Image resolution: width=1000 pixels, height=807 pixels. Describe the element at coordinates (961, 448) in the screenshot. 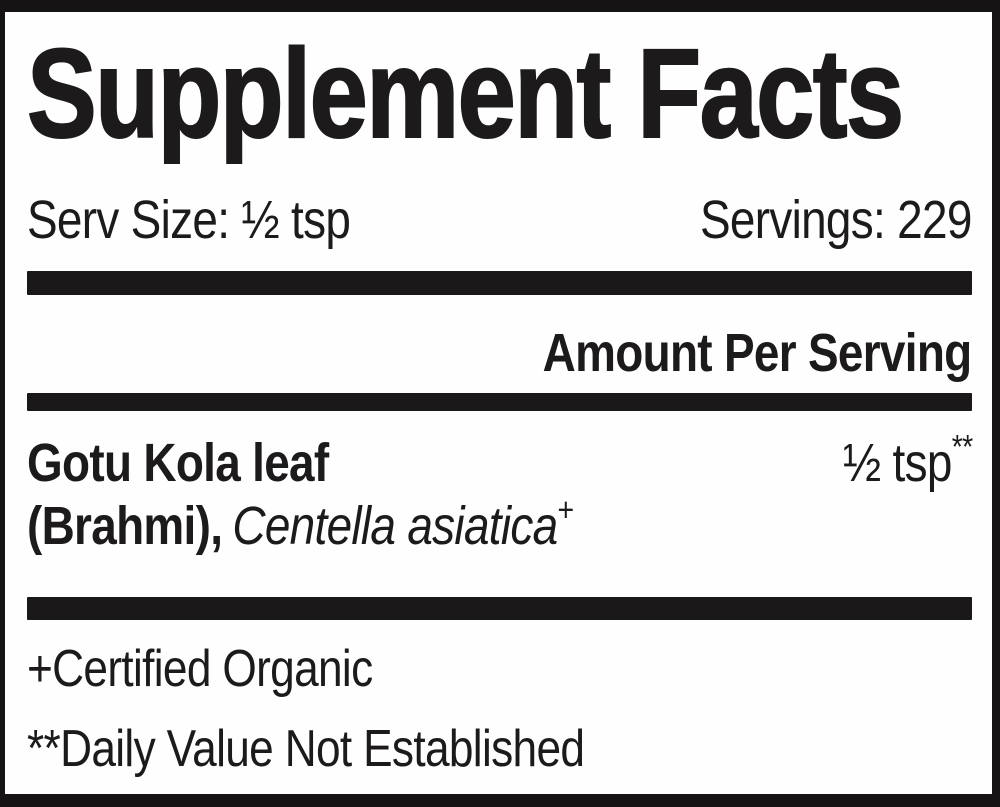

I see `ingredient-amount-footnote-marker: **` at that location.